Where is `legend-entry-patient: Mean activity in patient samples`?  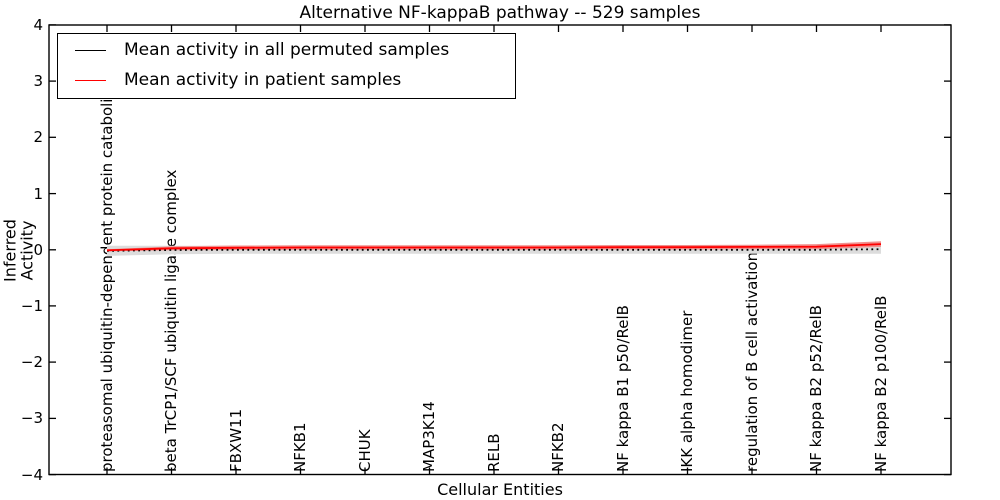 legend-entry-patient: Mean activity in patient samples is located at coordinates (286, 80).